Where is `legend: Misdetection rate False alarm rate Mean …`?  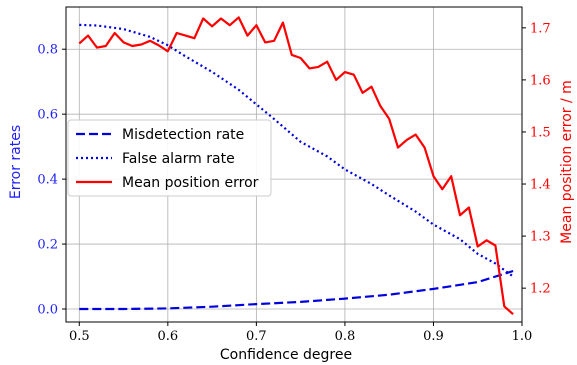 legend: Misdetection rate False alarm rate Mean … is located at coordinates (169, 158).